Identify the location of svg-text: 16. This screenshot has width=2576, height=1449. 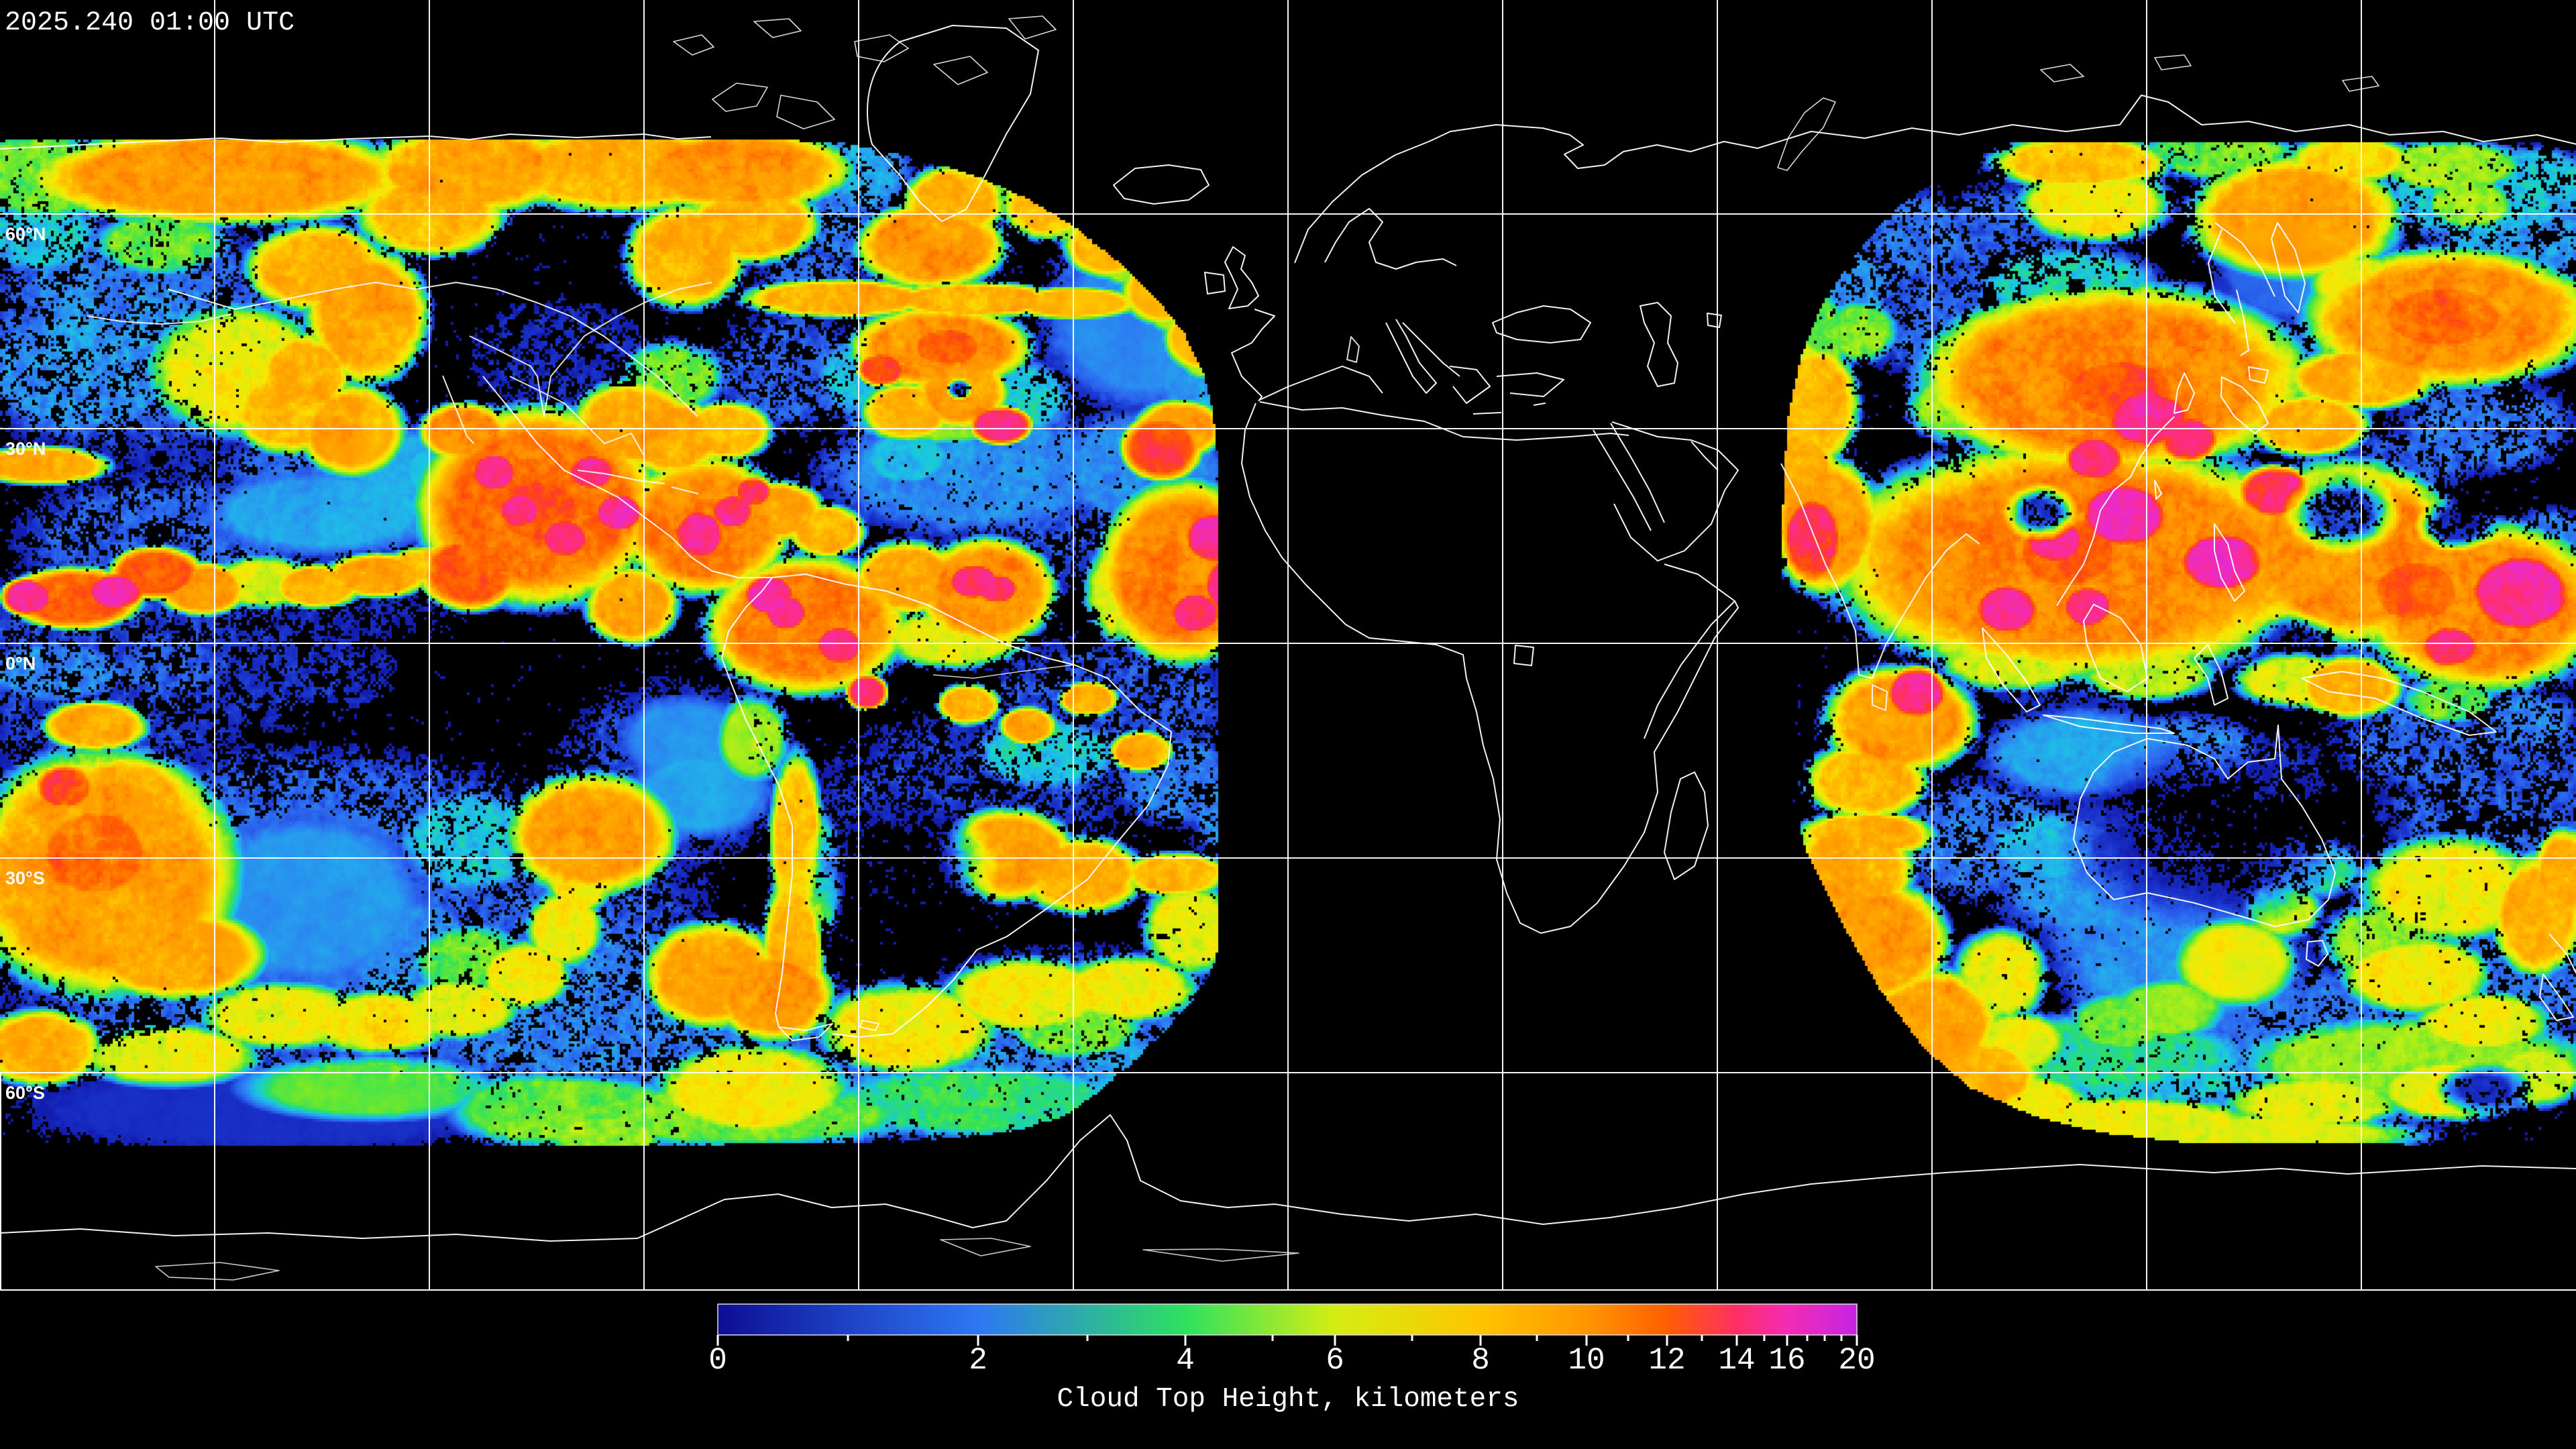
(1786, 1360).